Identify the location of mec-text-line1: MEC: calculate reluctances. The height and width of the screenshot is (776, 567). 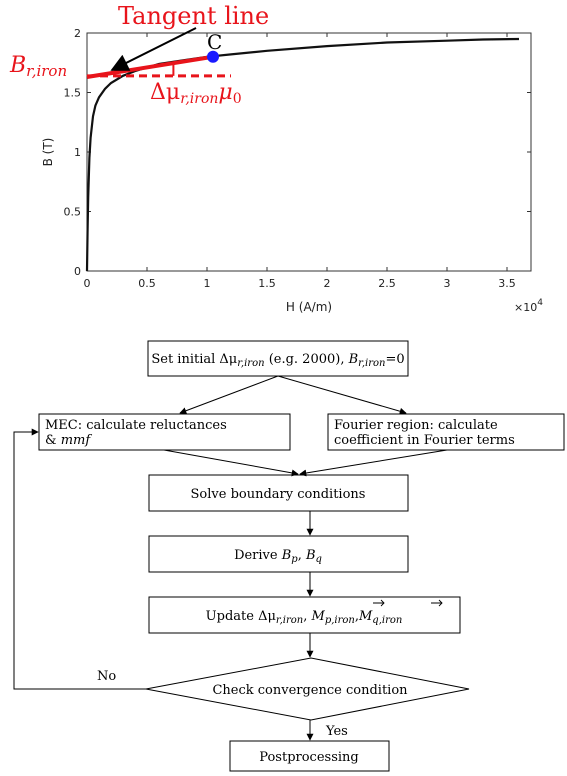
(136, 425).